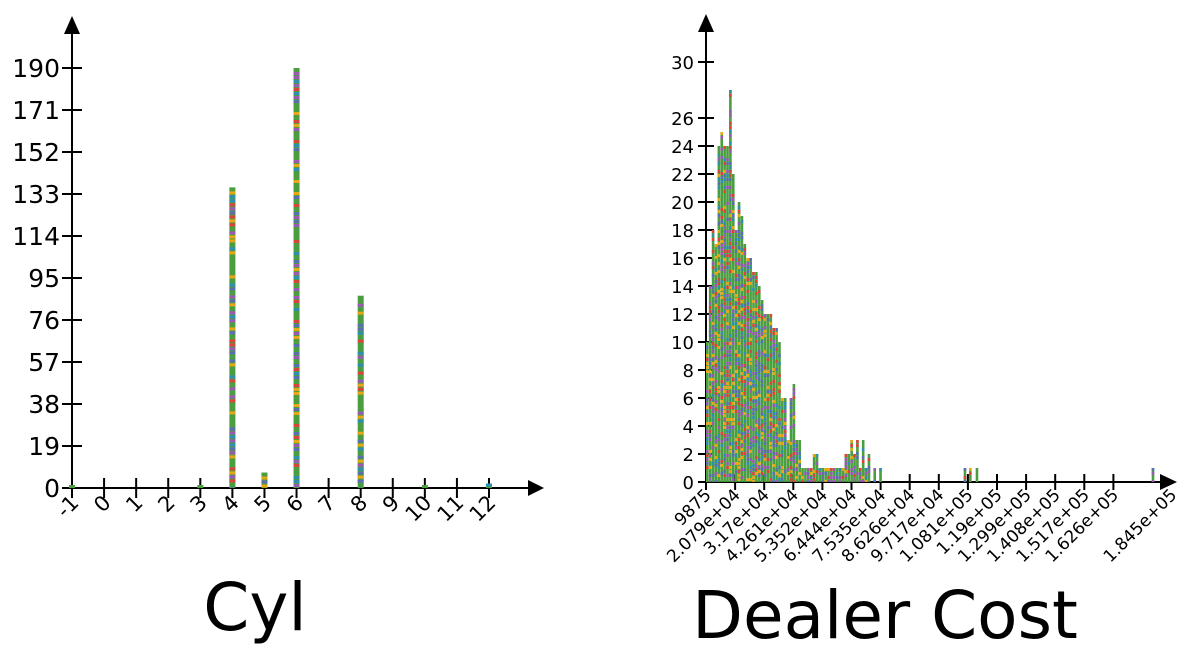 The image size is (1192, 664). I want to click on cyl-x-tick-label: 12, so click(483, 509).